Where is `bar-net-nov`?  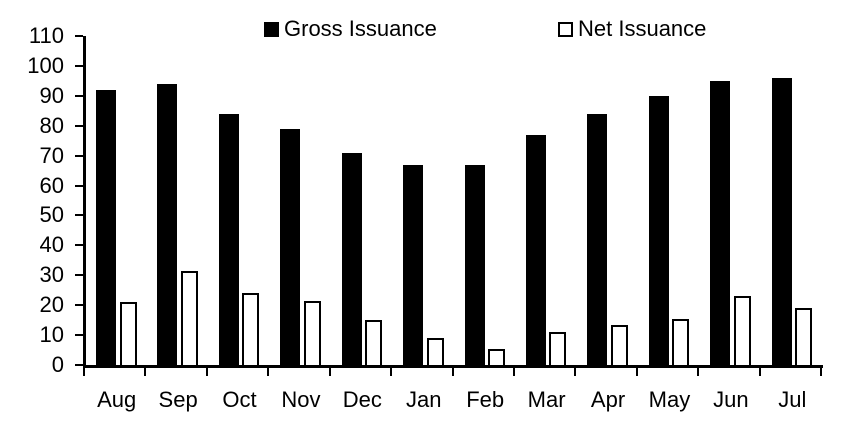 bar-net-nov is located at coordinates (312, 332).